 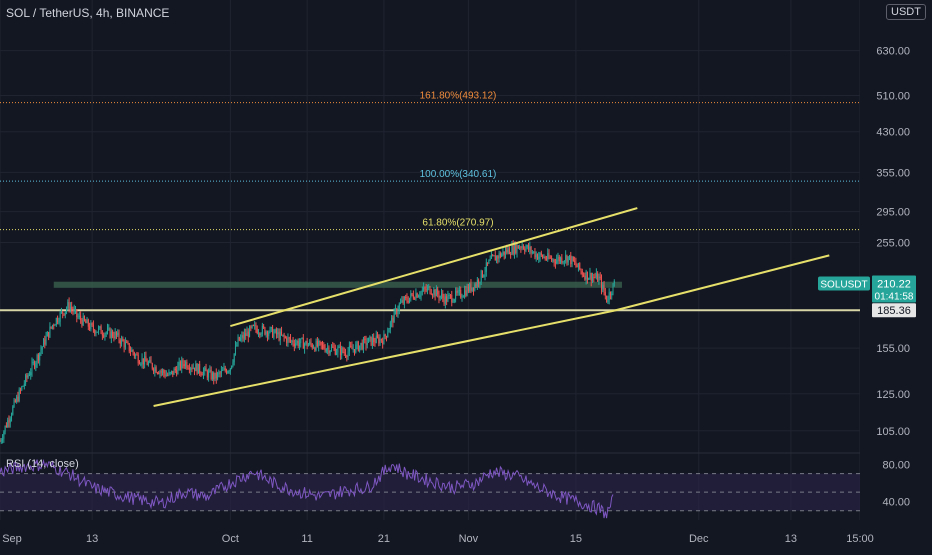 What do you see at coordinates (906, 12) in the screenshot?
I see `currency-badge: USDT` at bounding box center [906, 12].